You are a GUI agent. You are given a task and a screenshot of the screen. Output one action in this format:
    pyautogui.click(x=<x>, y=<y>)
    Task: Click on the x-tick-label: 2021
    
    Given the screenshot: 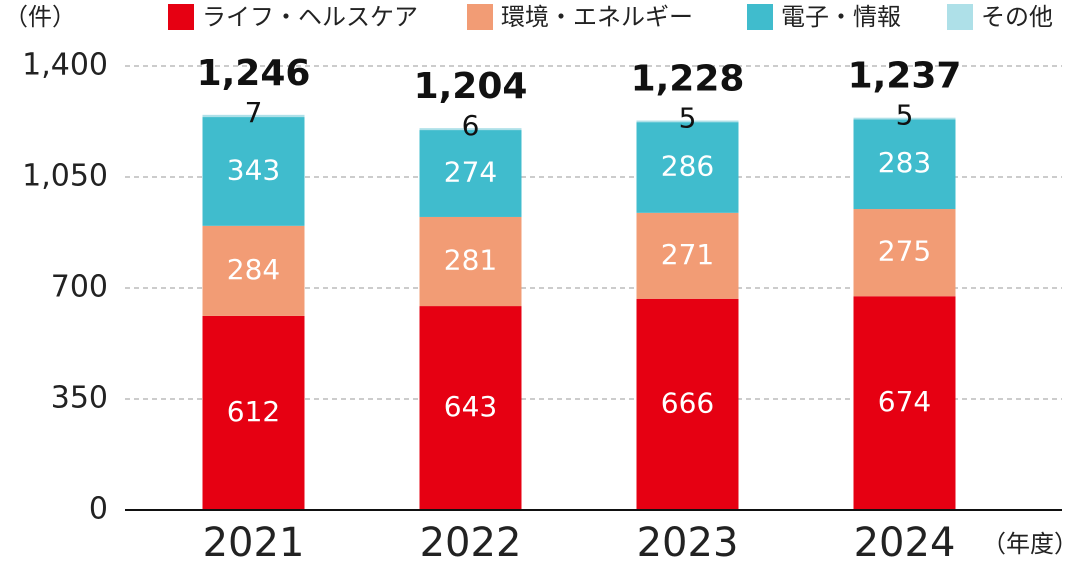 What is the action you would take?
    pyautogui.click(x=254, y=543)
    